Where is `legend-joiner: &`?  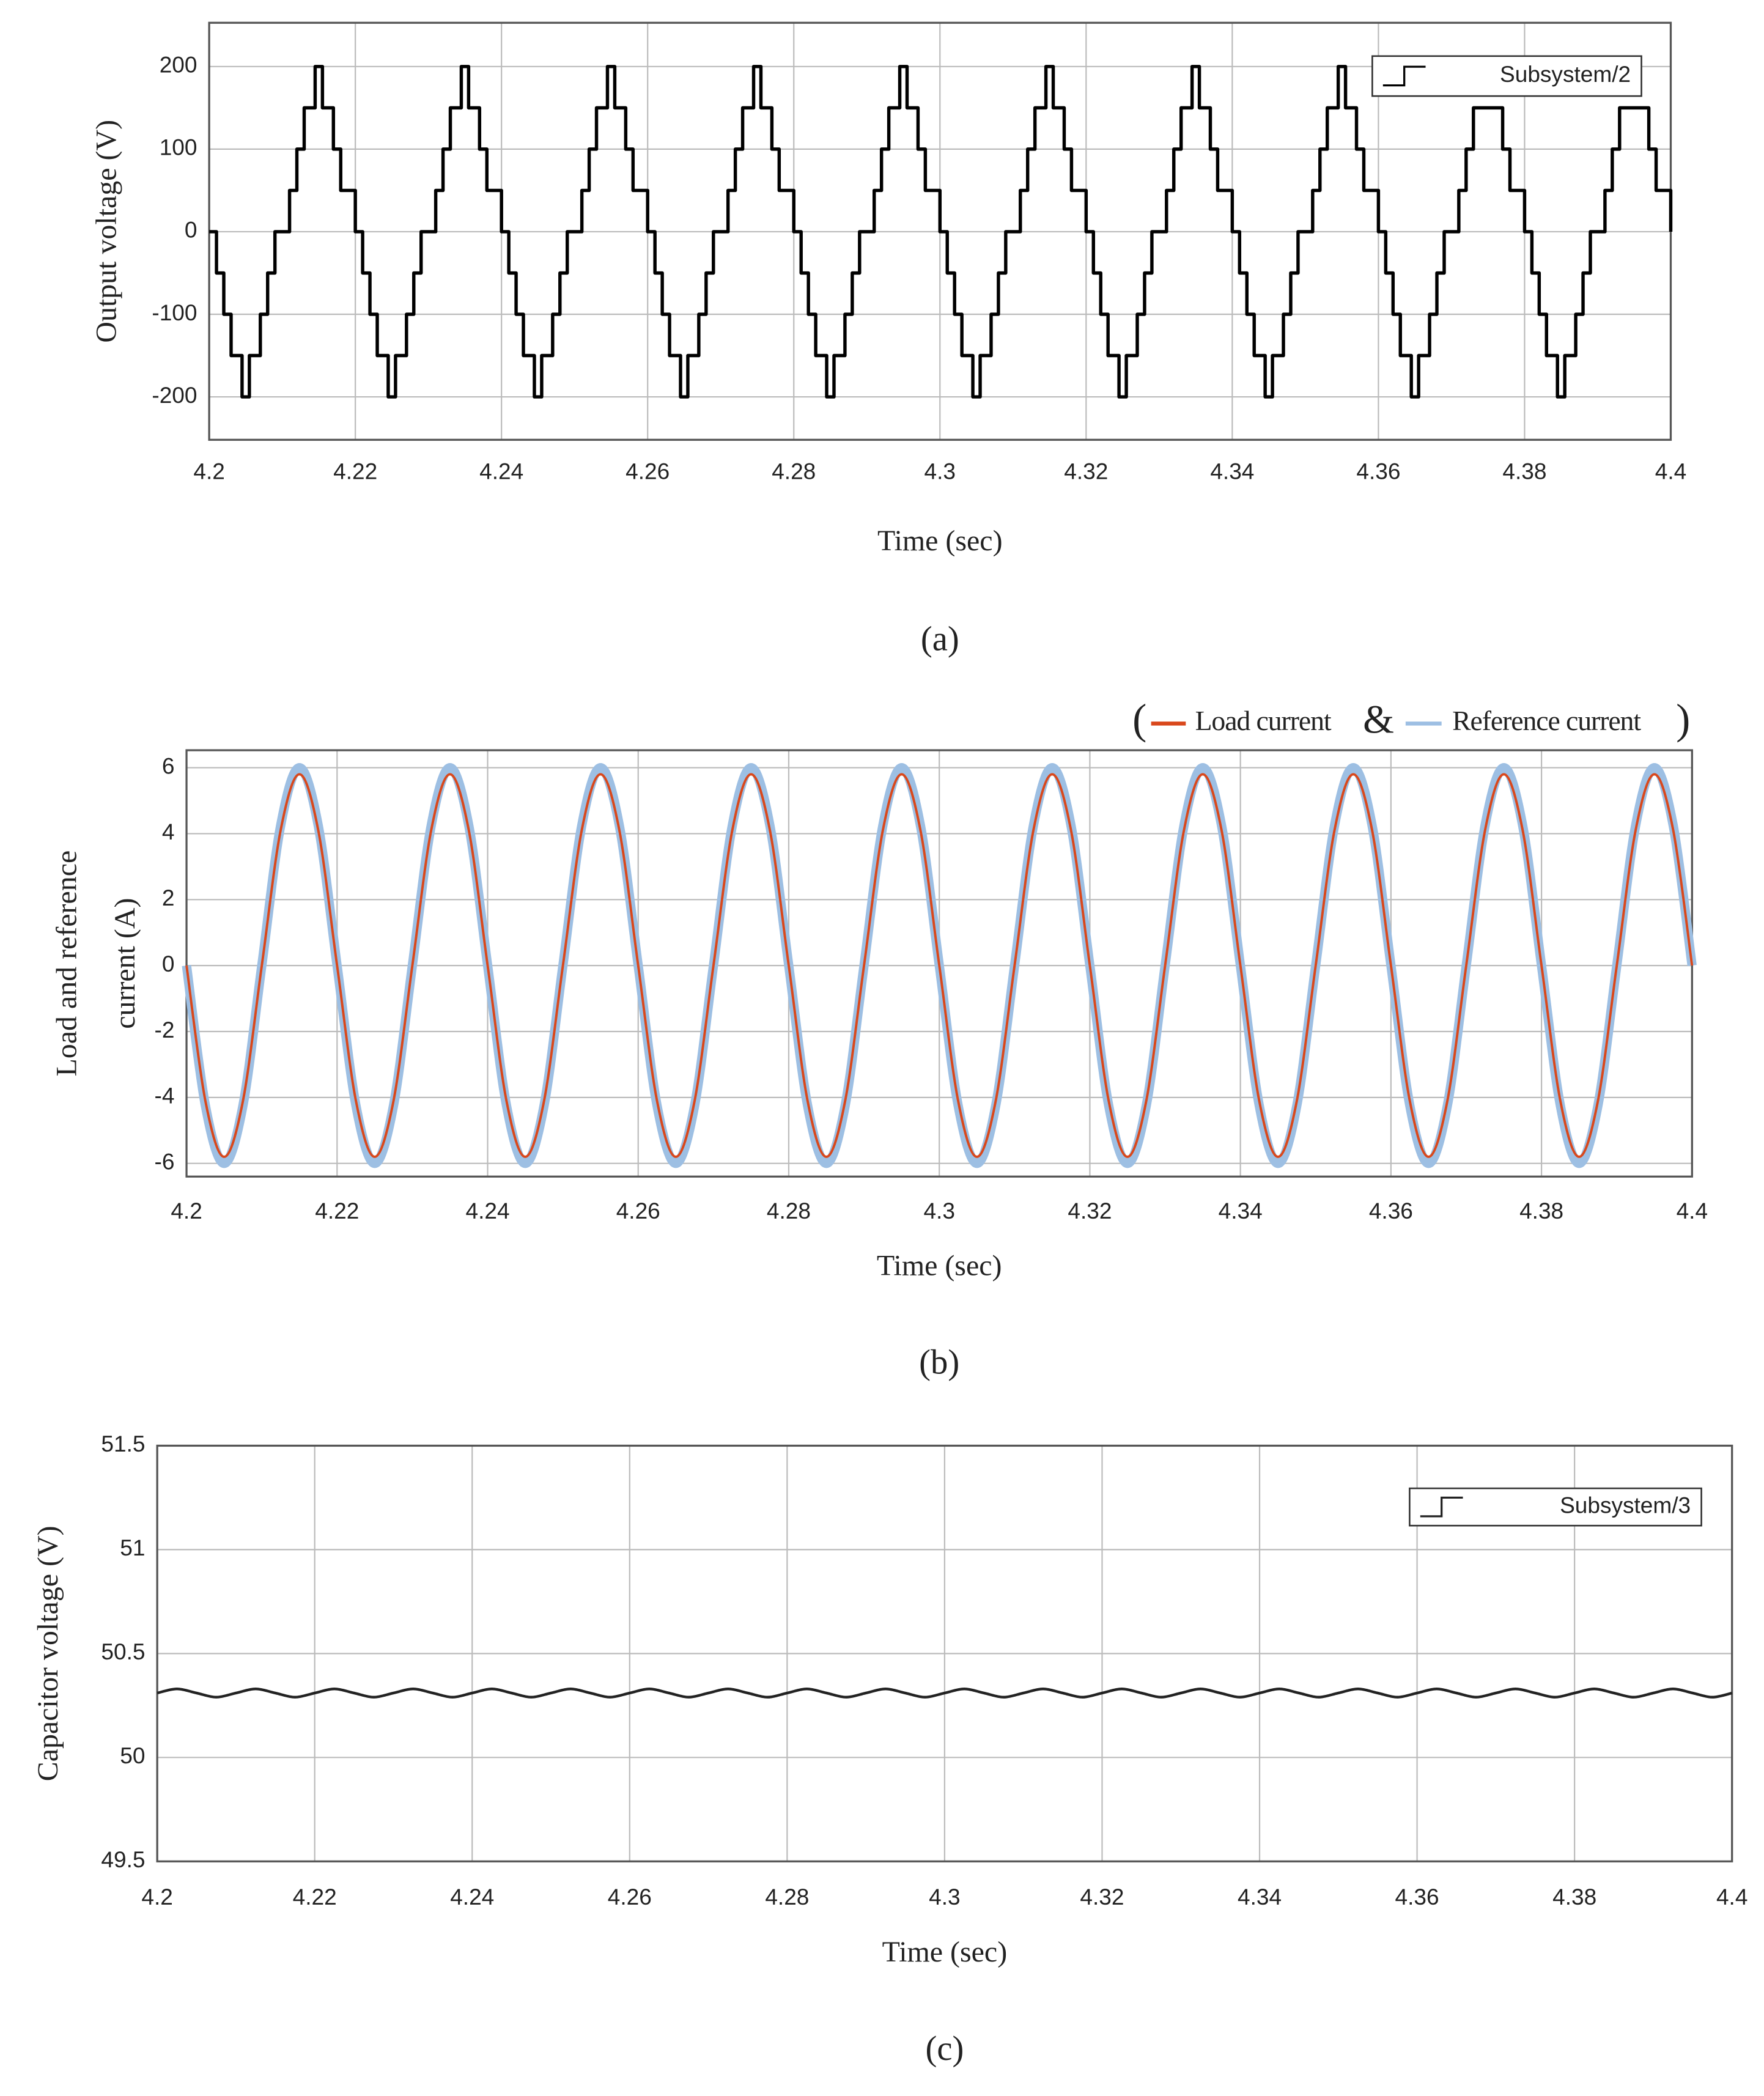
legend-joiner: & is located at coordinates (1378, 720).